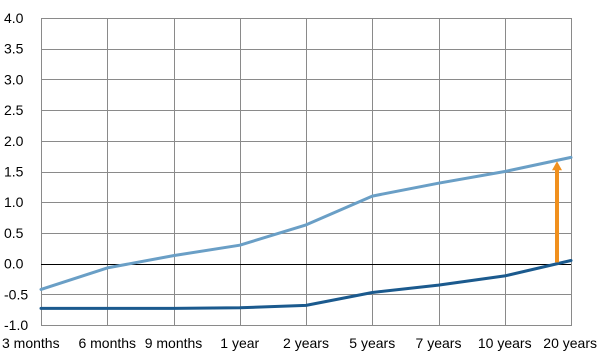 Image resolution: width=599 pixels, height=356 pixels. Describe the element at coordinates (14, 49) in the screenshot. I see `y-tick-label: 3.5` at that location.